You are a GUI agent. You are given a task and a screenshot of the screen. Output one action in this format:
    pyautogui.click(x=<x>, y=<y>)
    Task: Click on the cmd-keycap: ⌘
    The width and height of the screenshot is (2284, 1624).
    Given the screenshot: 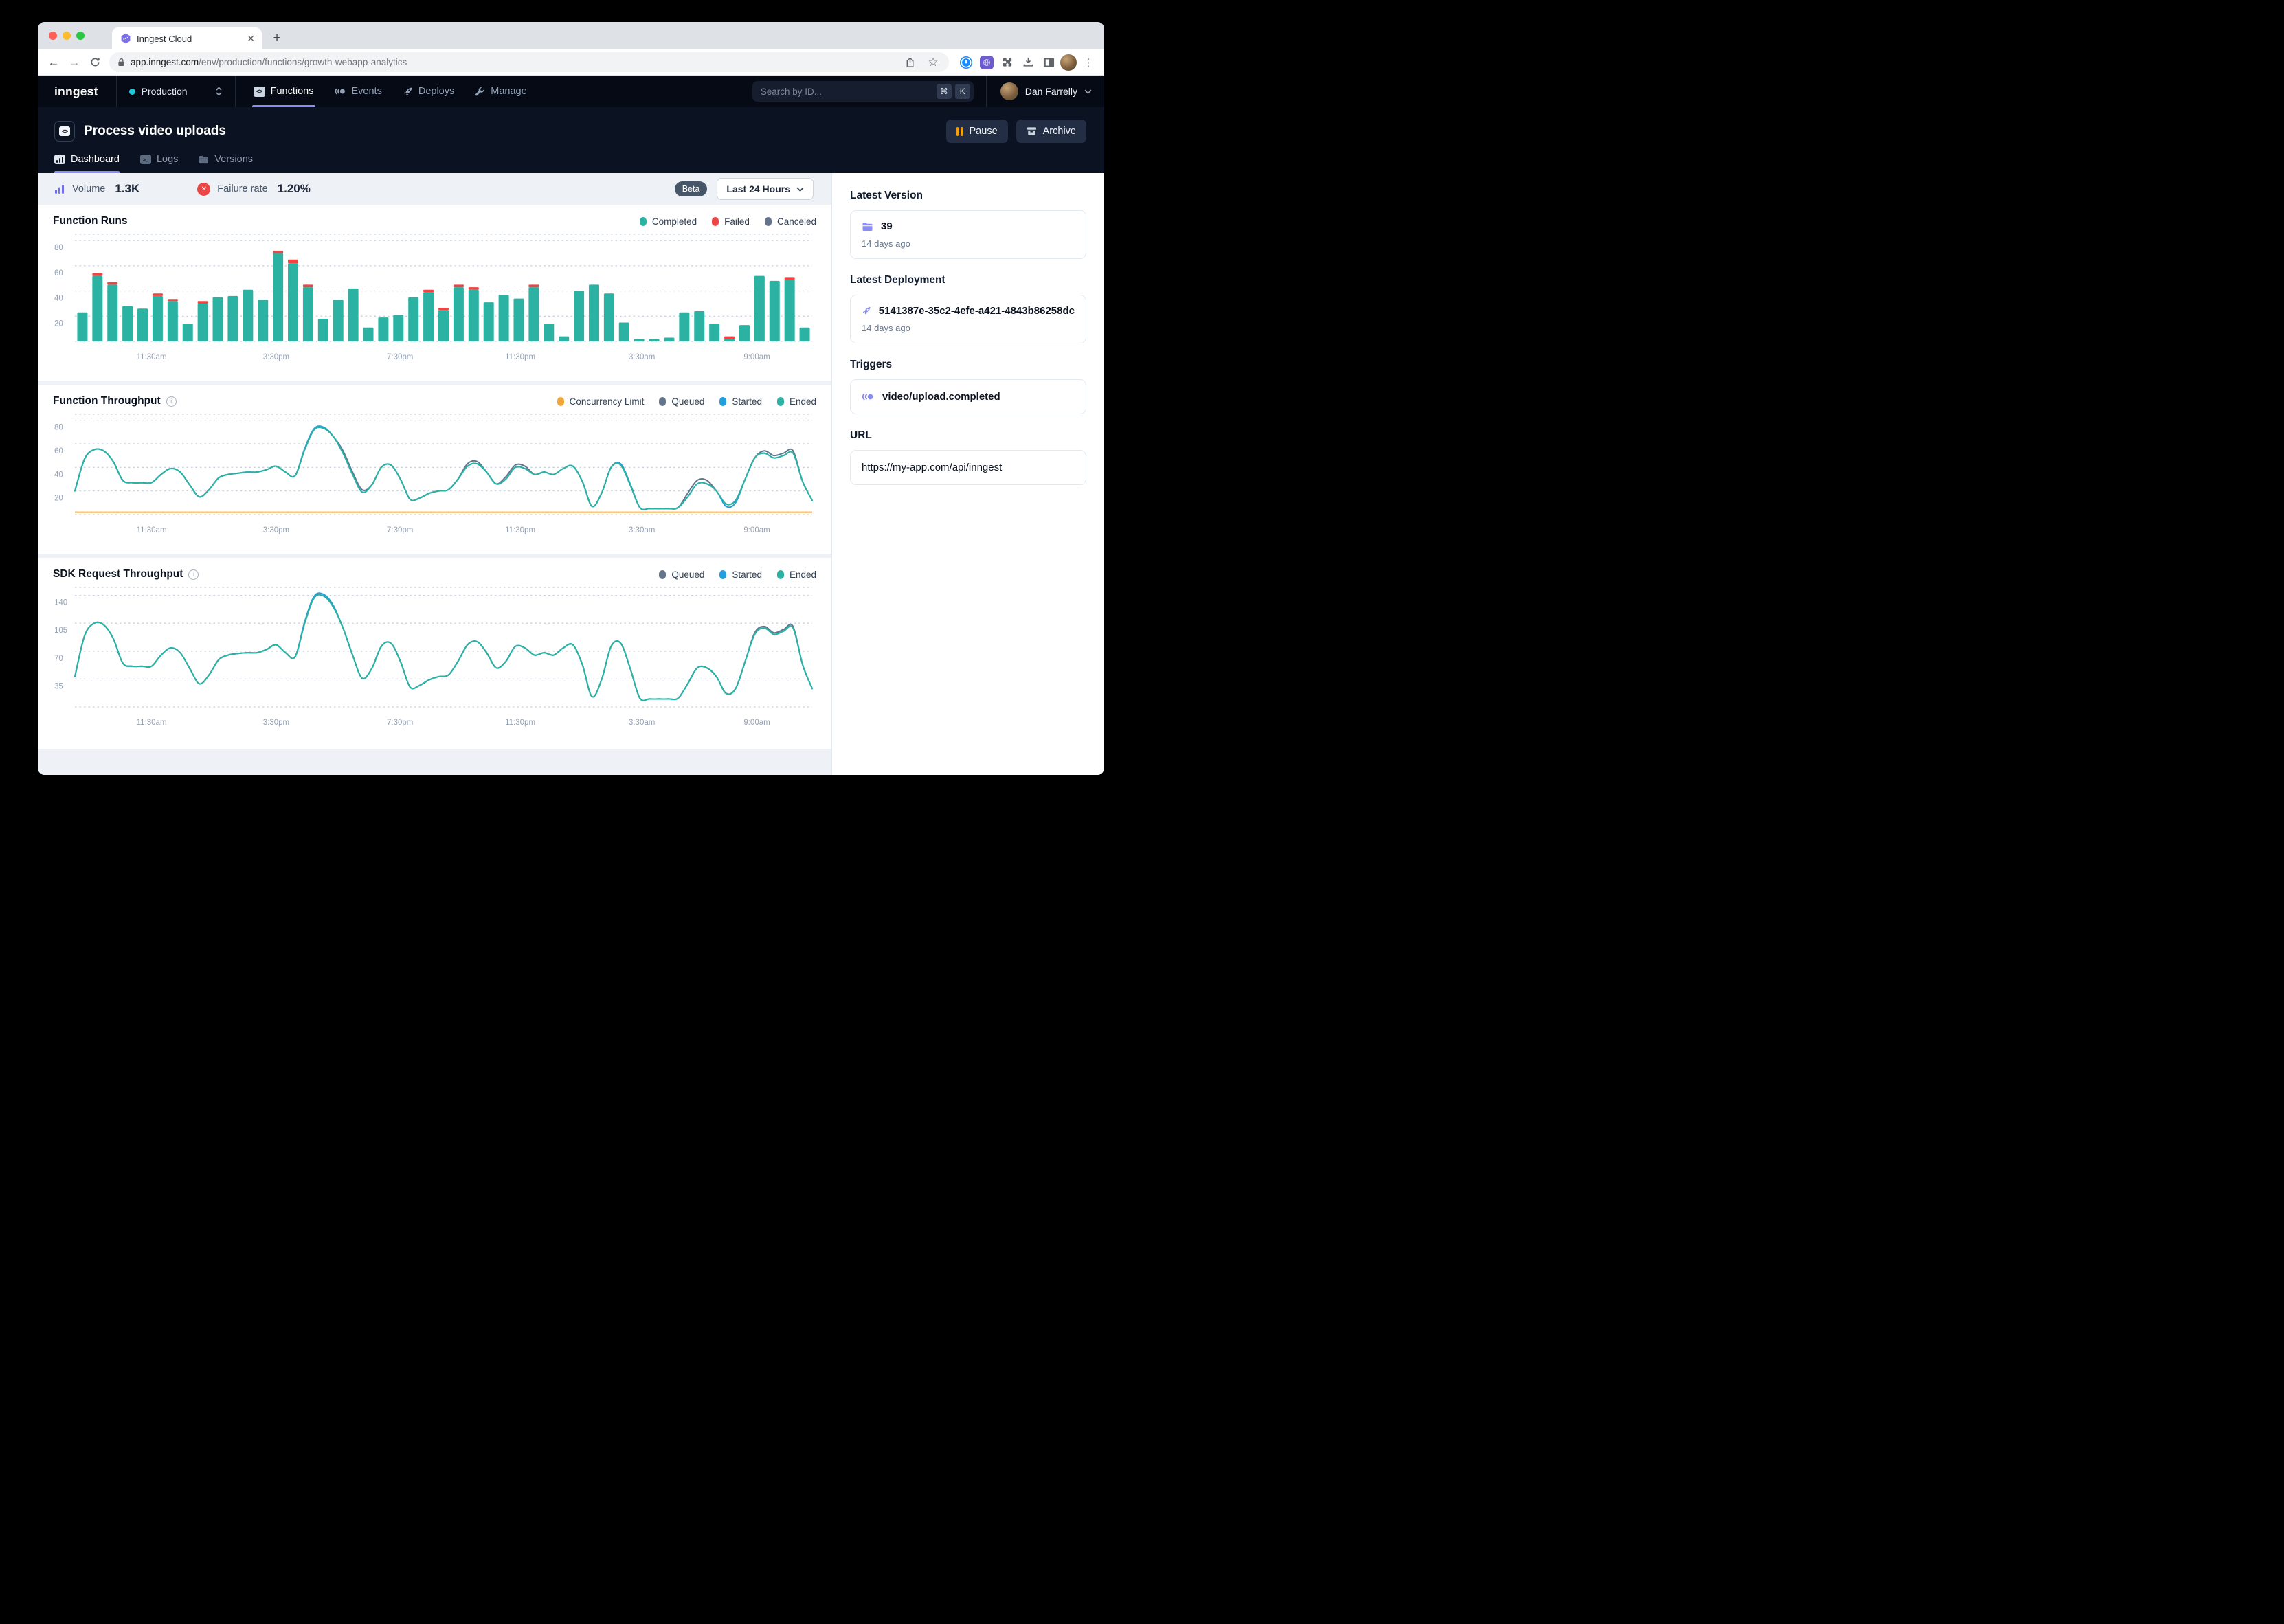 What is the action you would take?
    pyautogui.click(x=944, y=91)
    